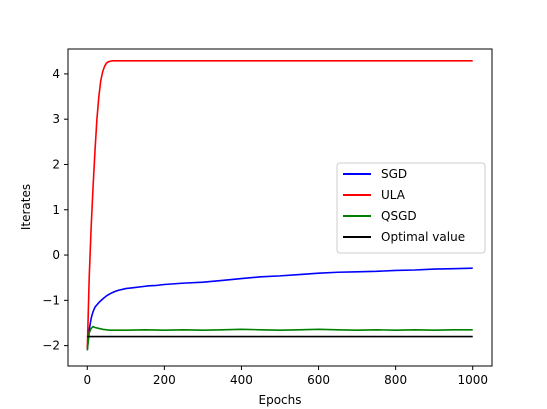  I want to click on x-axis-label: Epochs, so click(280, 400).